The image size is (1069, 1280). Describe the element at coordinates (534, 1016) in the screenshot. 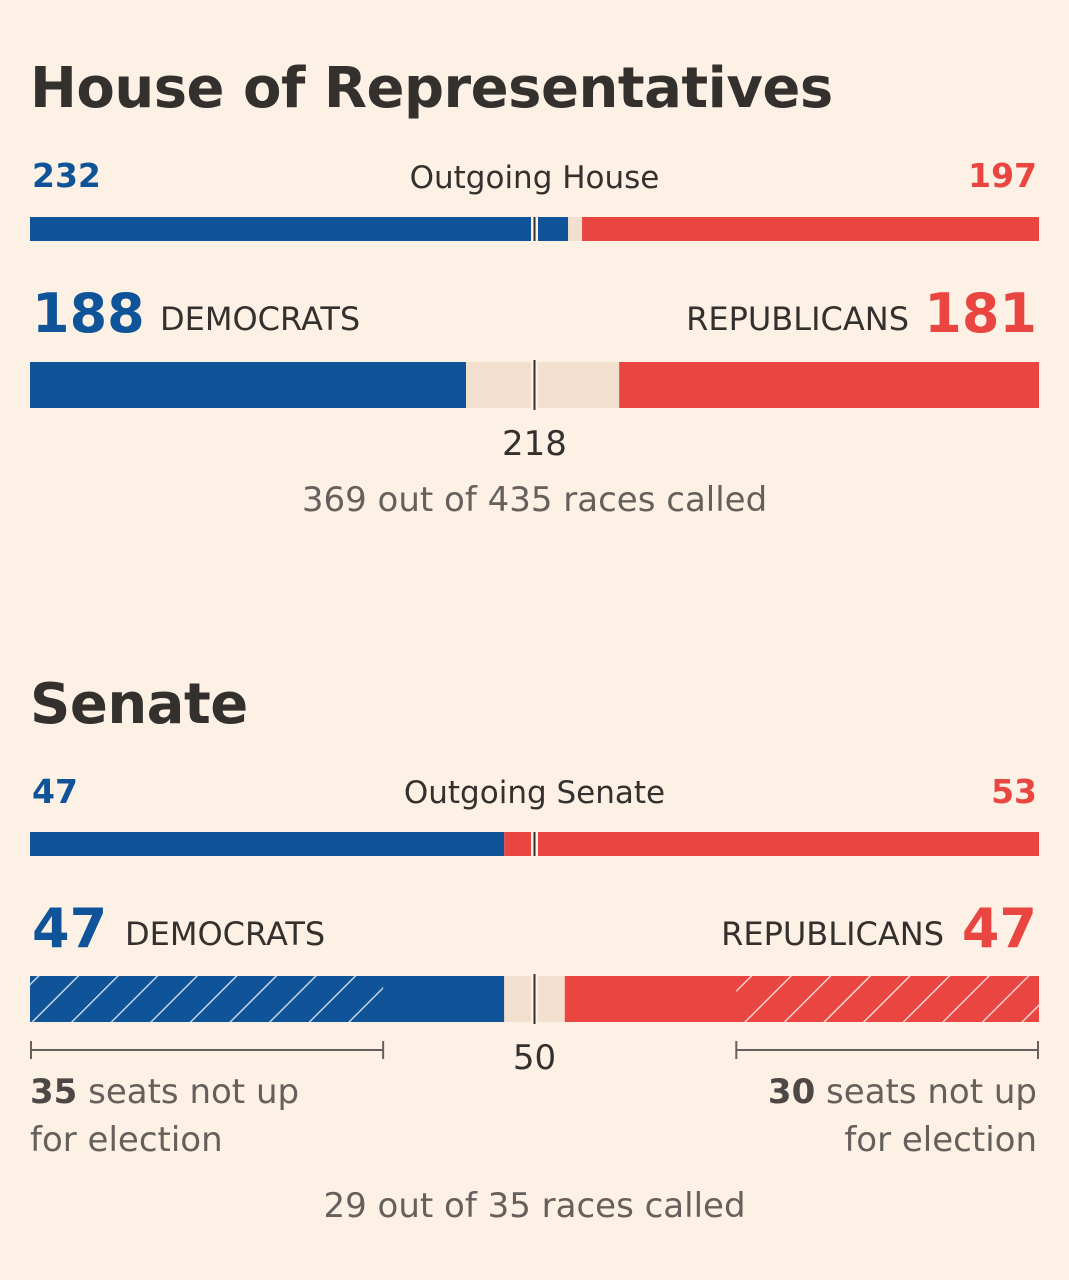

I see `senate-current-bar` at that location.